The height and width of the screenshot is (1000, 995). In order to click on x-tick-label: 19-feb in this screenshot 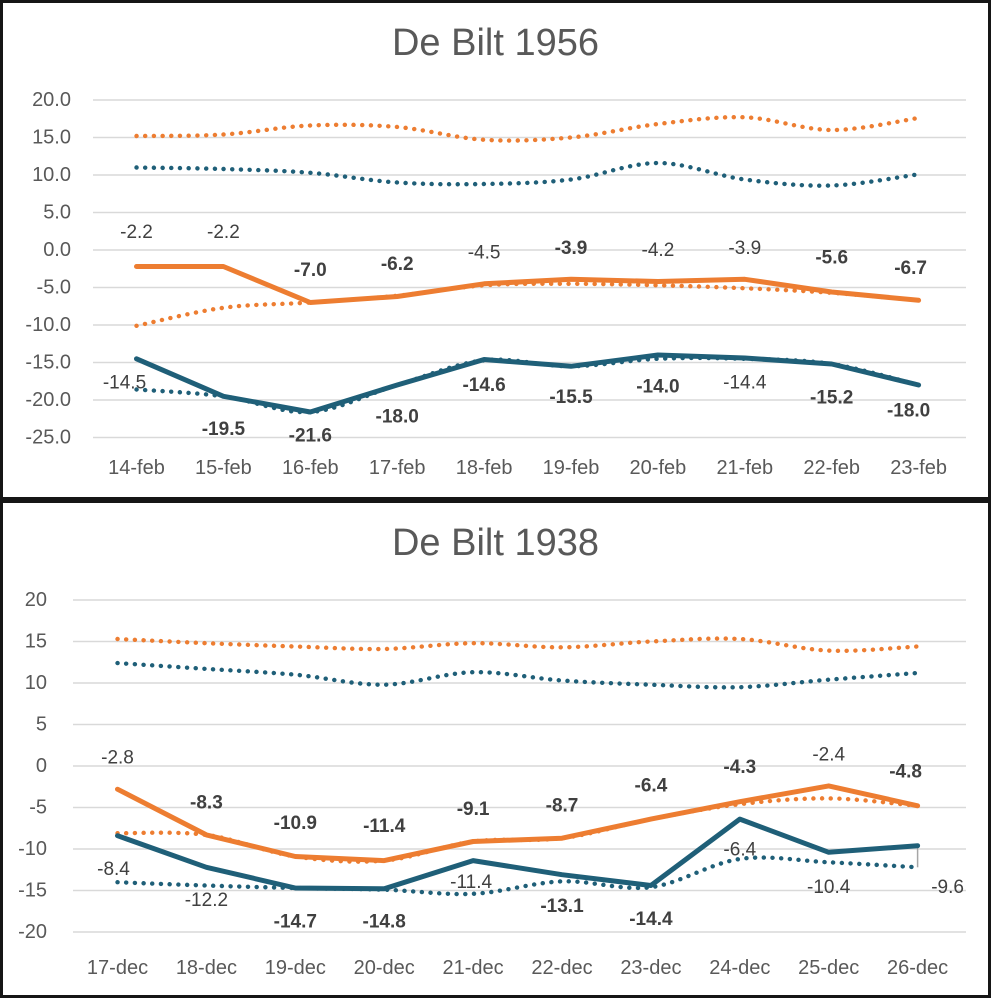, I will do `click(571, 468)`.